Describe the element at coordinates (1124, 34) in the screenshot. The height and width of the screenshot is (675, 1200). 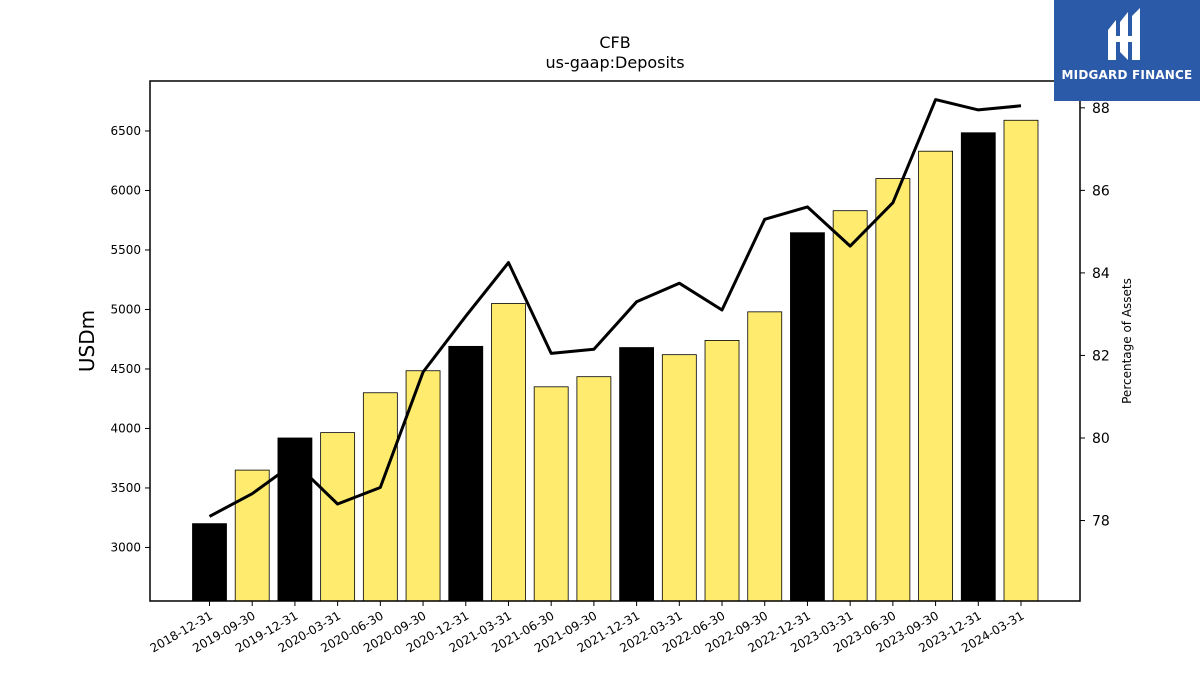
I see `midgard-logo-icon` at that location.